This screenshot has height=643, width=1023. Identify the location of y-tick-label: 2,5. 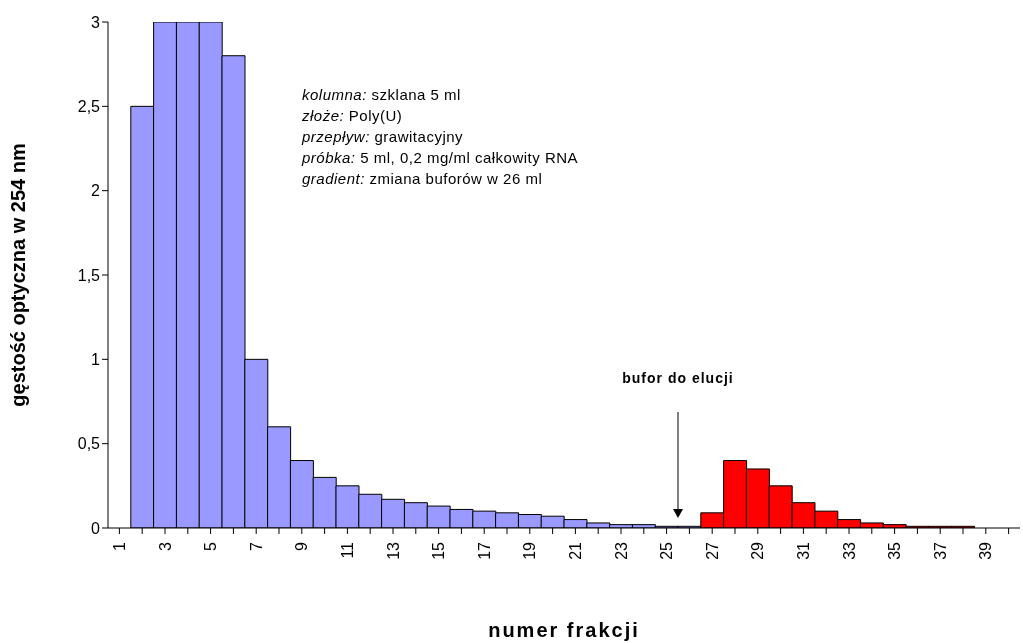
(89, 107).